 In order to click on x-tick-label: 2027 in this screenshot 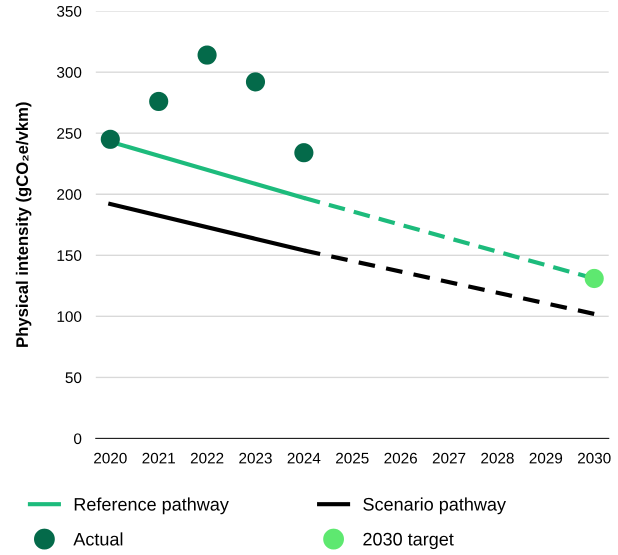, I will do `click(449, 458)`.